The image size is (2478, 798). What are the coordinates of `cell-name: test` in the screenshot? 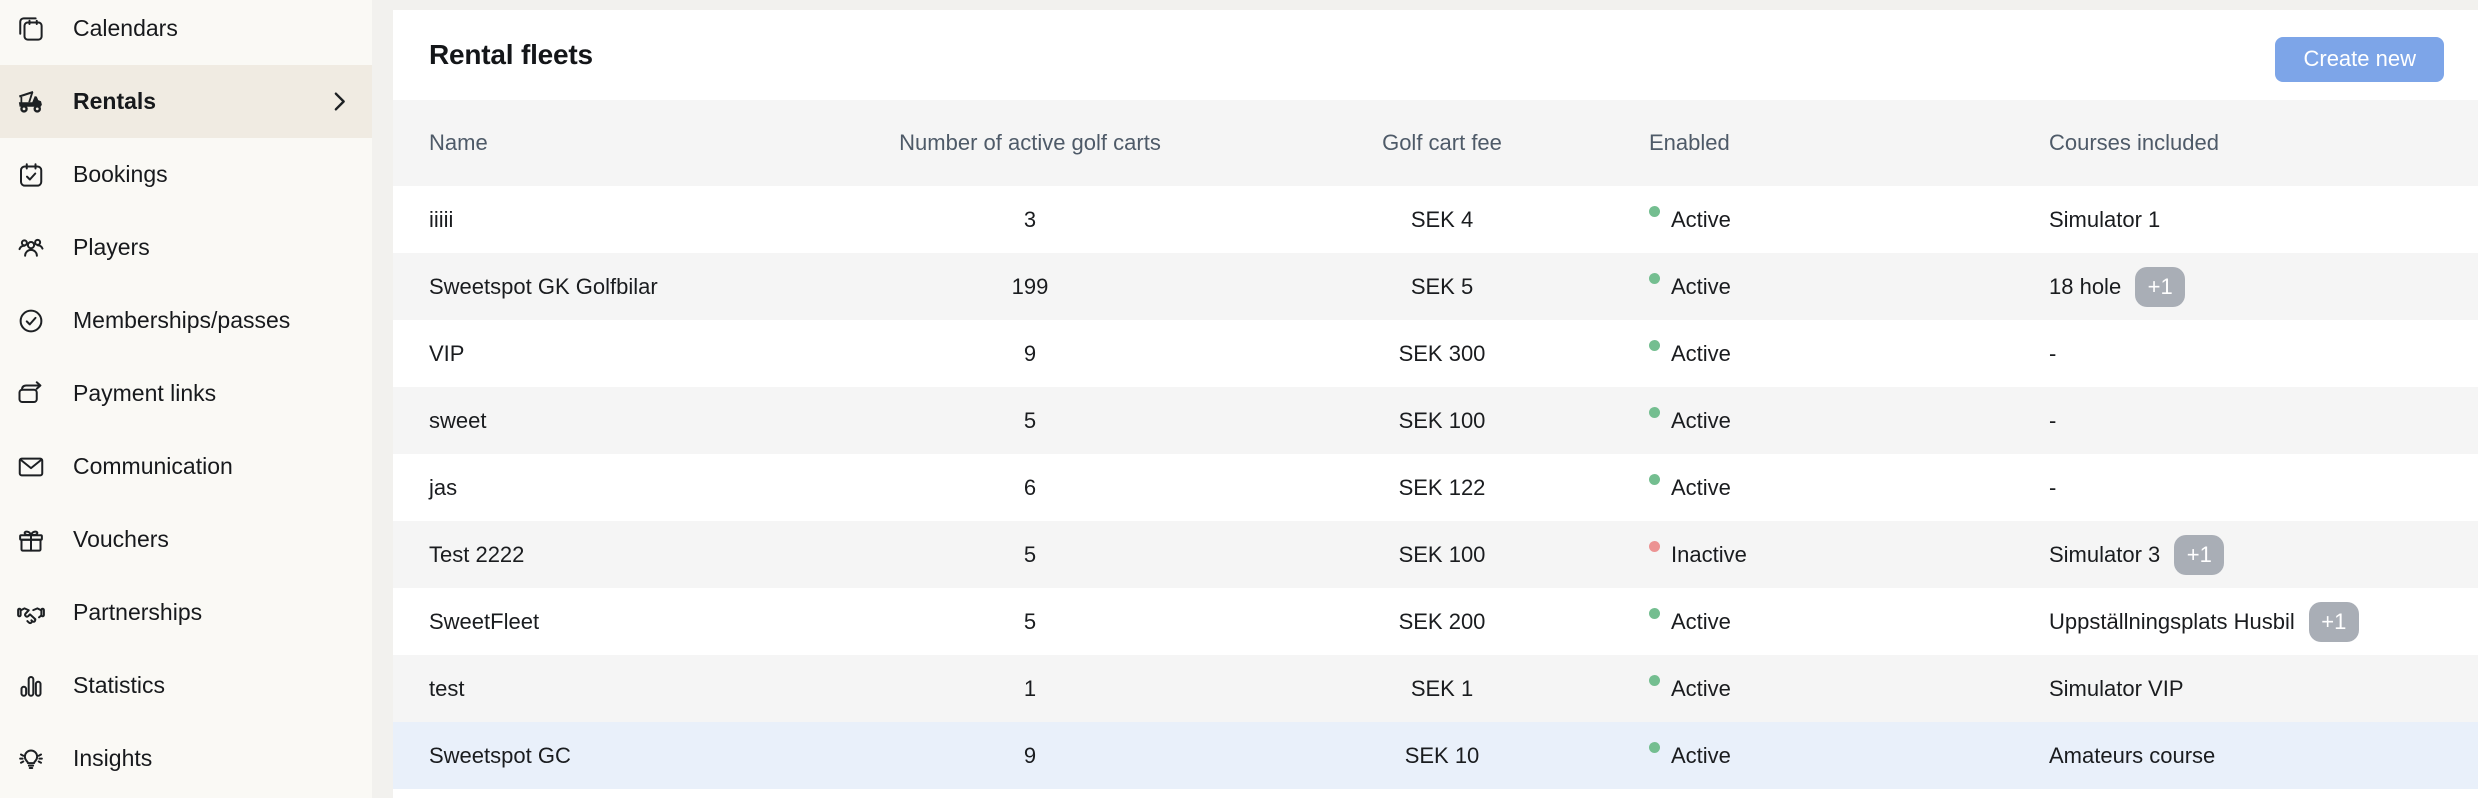 It's located at (447, 688).